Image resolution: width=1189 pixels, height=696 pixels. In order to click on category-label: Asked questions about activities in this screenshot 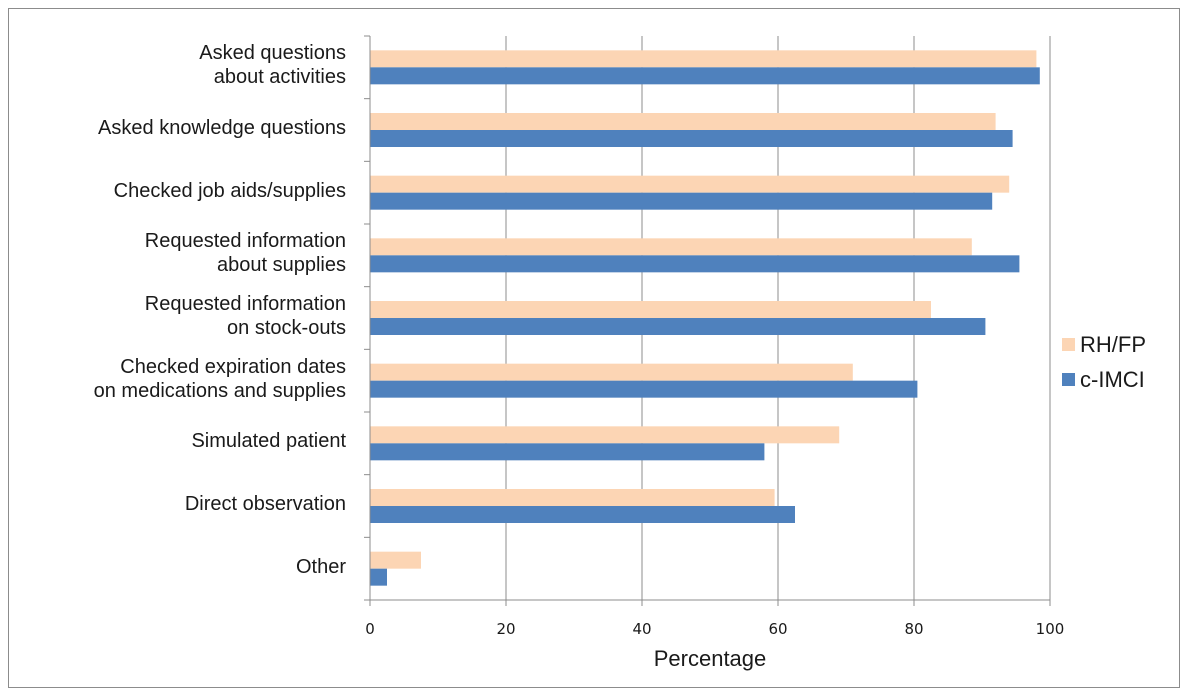, I will do `click(173, 65)`.